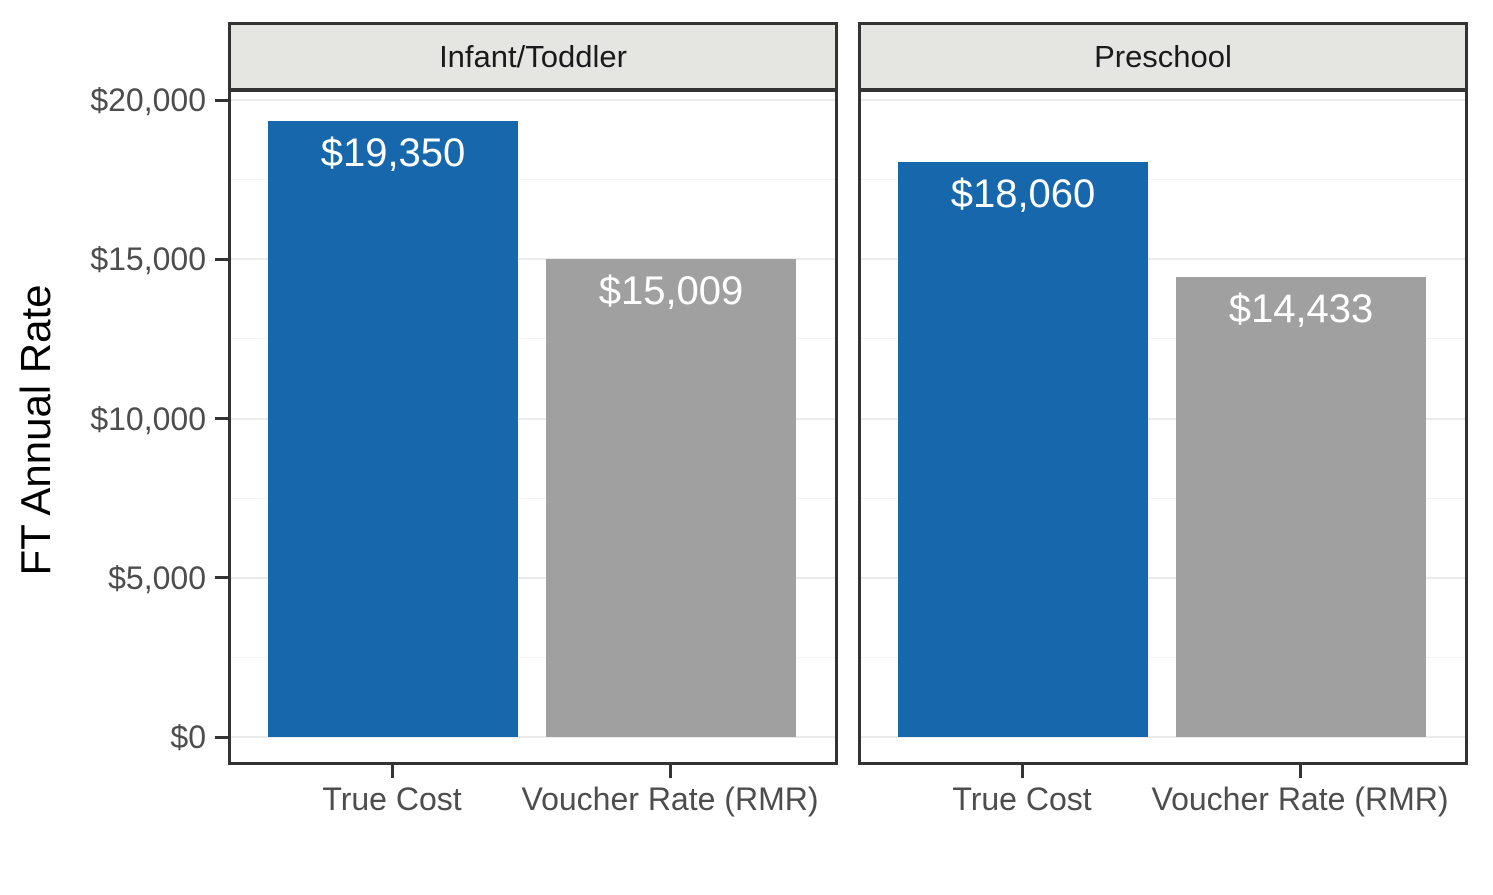 This screenshot has width=1493, height=895. Describe the element at coordinates (188, 737) in the screenshot. I see `y-axis-tick-label: $0` at that location.